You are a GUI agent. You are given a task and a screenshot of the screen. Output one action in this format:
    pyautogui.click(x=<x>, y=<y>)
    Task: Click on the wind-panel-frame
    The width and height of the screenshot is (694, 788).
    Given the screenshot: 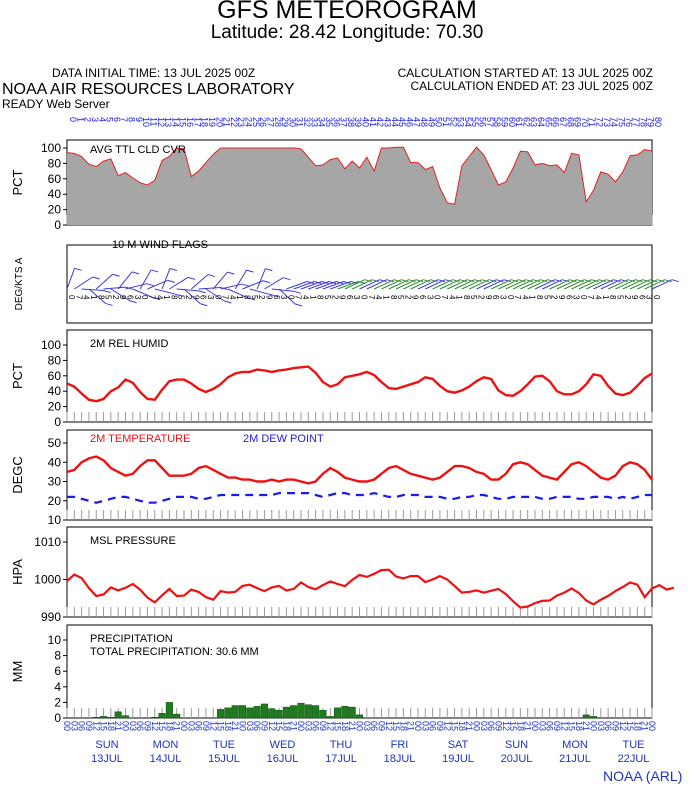 What is the action you would take?
    pyautogui.click(x=359, y=284)
    